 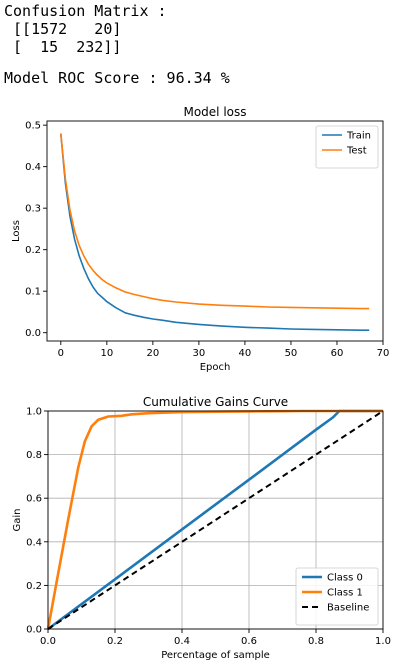 I want to click on y-axis-label: Loss, so click(x=16, y=231).